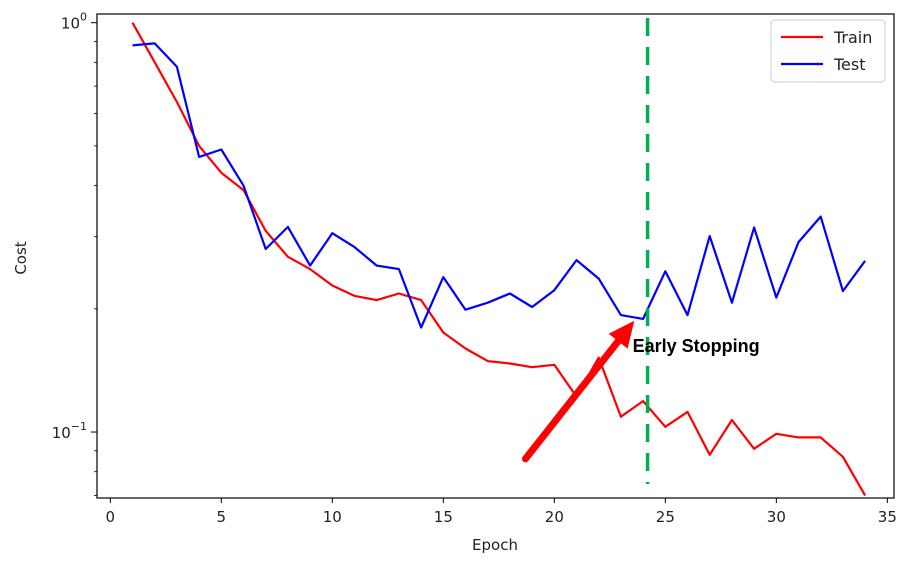 The image size is (907, 567). What do you see at coordinates (83, 17) in the screenshot?
I see `y-tick-exponent: 0` at bounding box center [83, 17].